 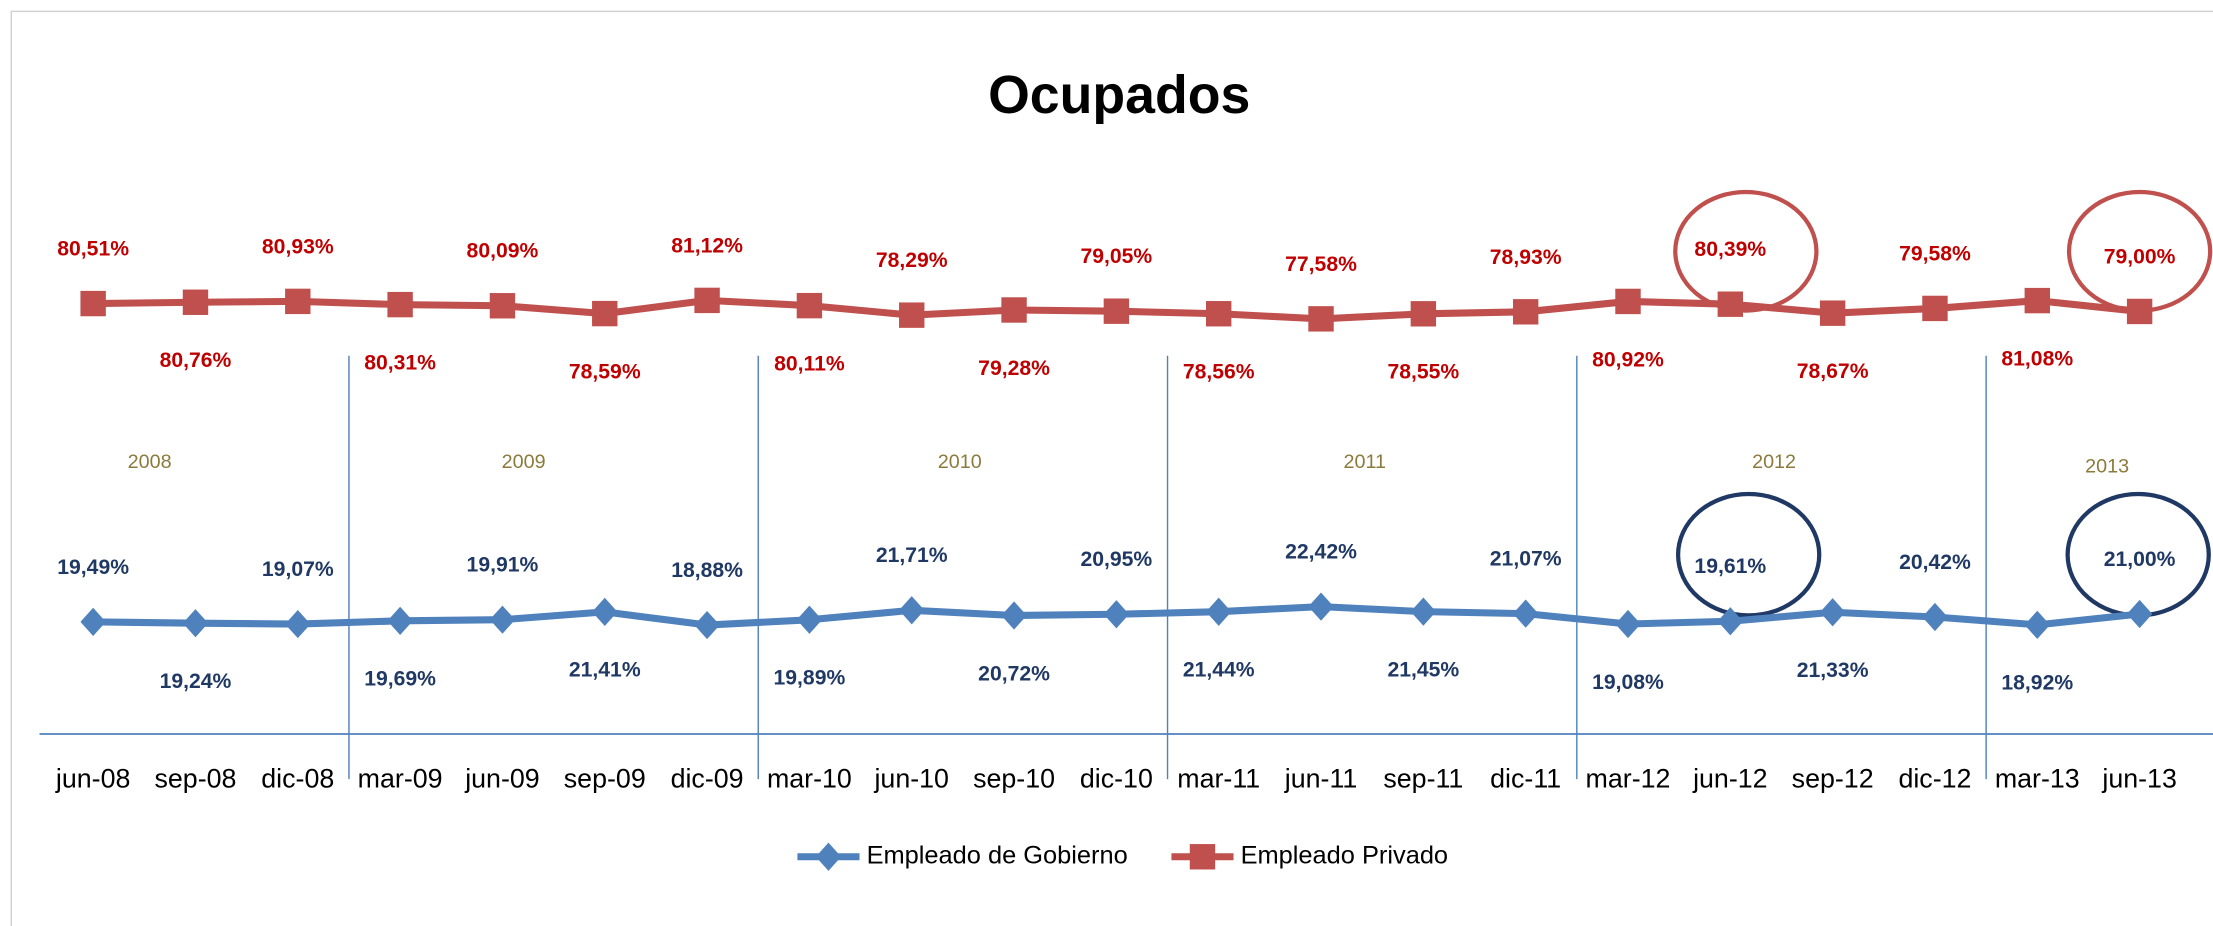 What do you see at coordinates (707, 570) in the screenshot?
I see `data-label: 18,88%` at bounding box center [707, 570].